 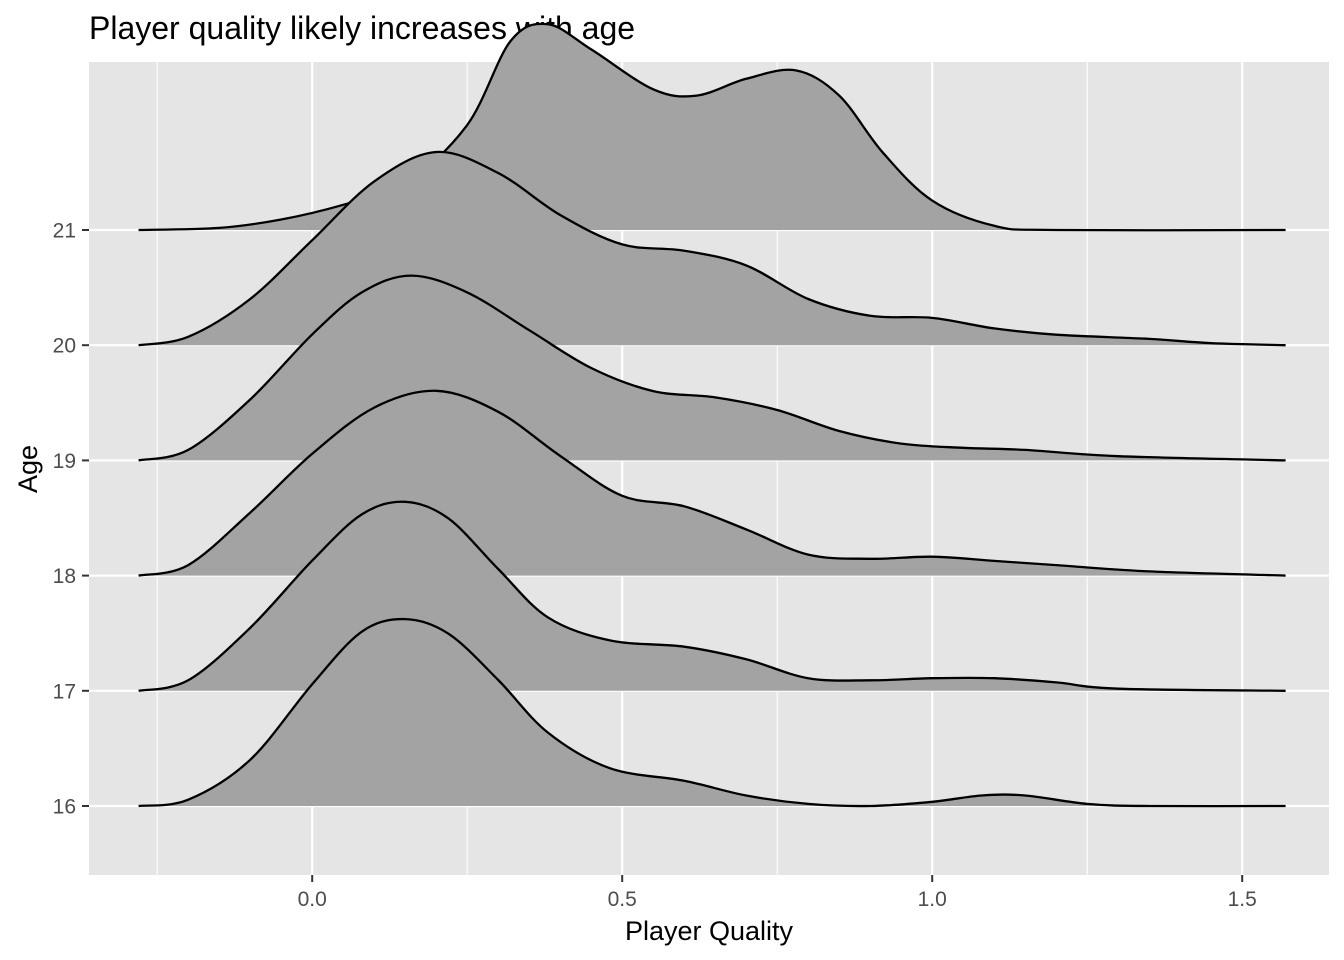 I want to click on x-tick-label: 0.5, so click(x=622, y=899).